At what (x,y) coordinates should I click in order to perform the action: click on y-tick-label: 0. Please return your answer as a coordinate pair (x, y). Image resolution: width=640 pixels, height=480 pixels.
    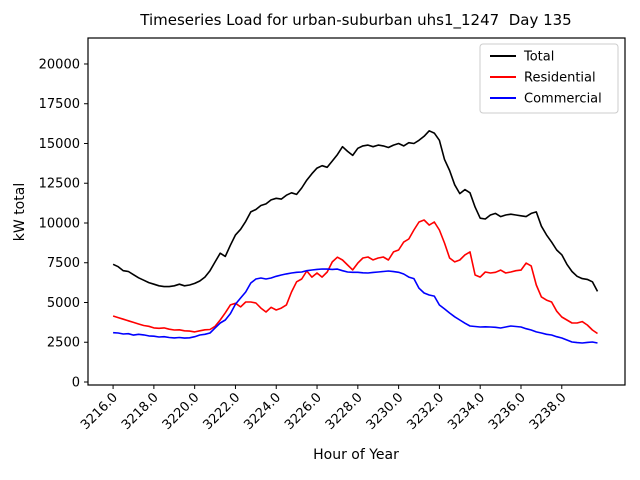
    Looking at the image, I should click on (76, 382).